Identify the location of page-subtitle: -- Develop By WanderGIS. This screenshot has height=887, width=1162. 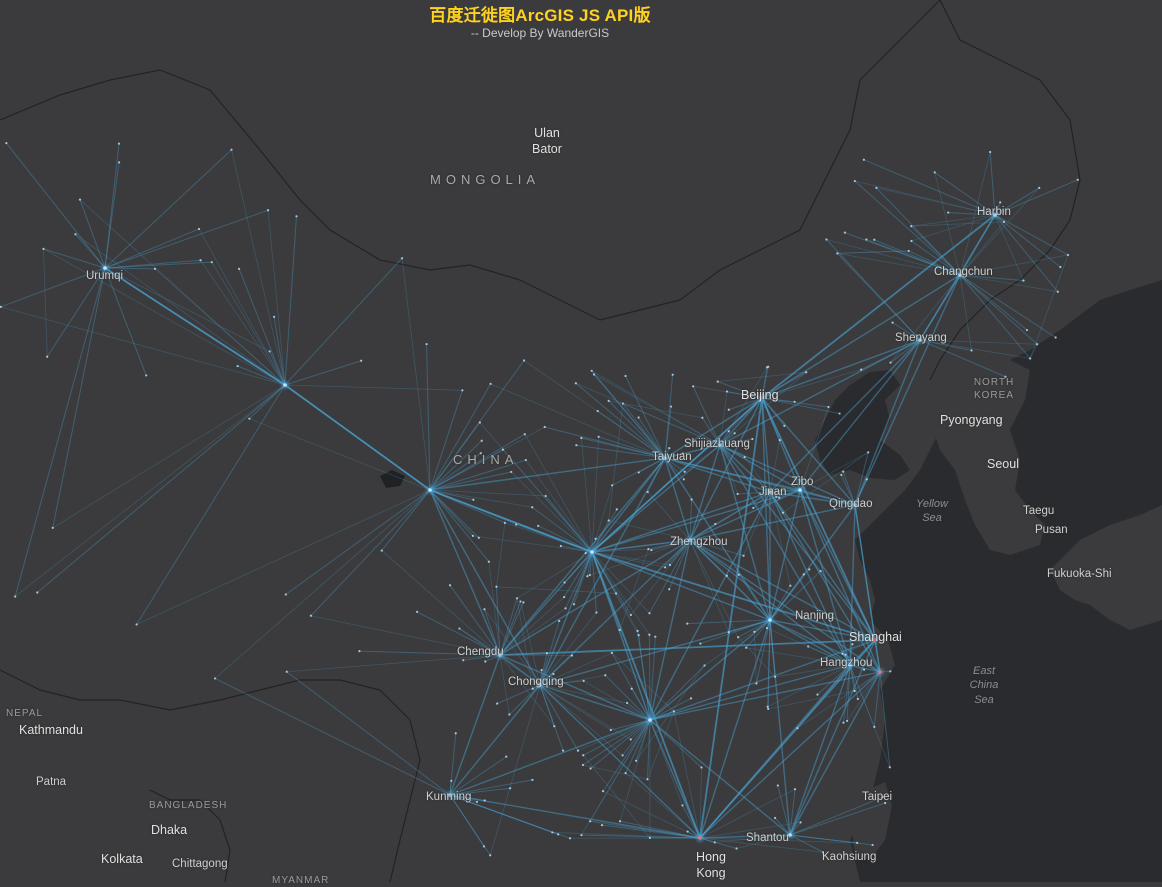
(540, 33).